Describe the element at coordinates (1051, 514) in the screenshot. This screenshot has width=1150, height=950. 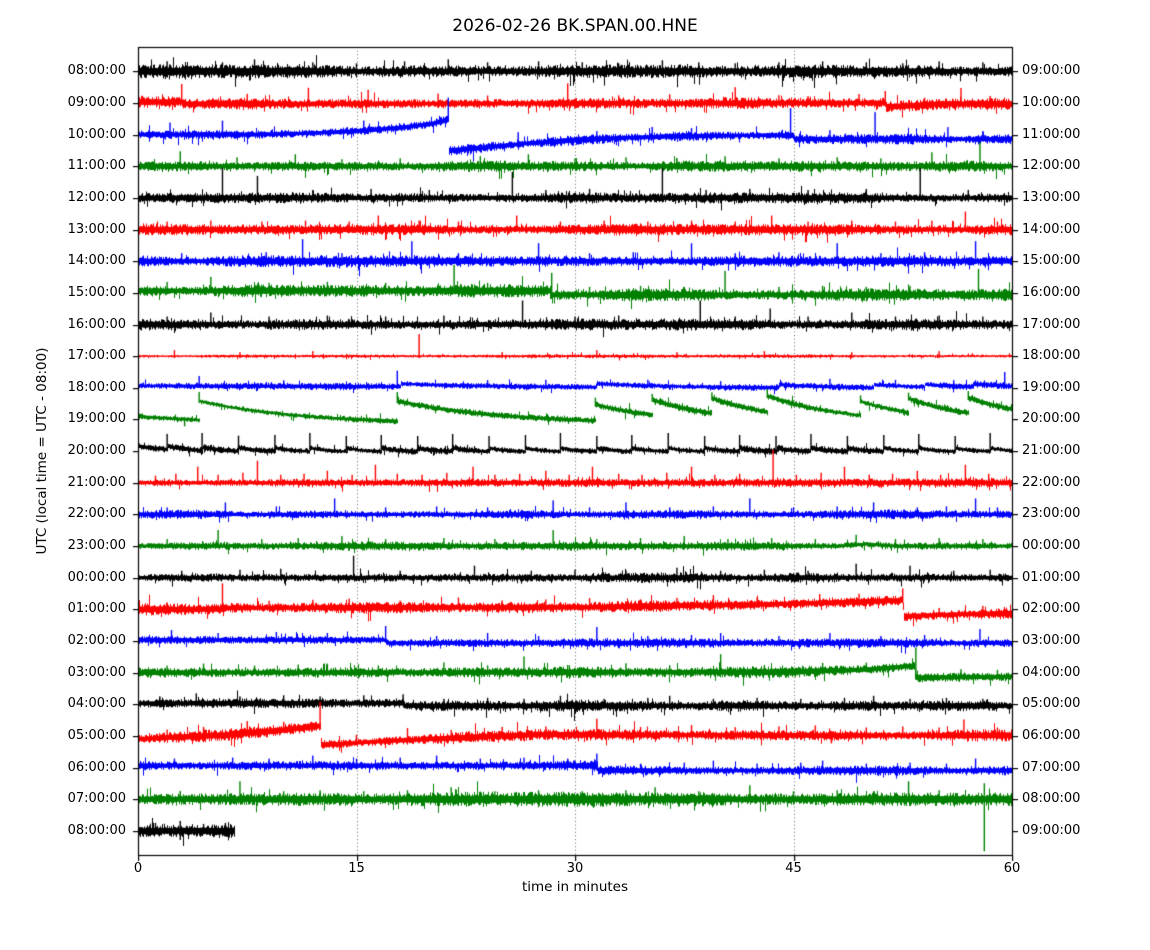
I see `local-tick-label: 23:00:00` at that location.